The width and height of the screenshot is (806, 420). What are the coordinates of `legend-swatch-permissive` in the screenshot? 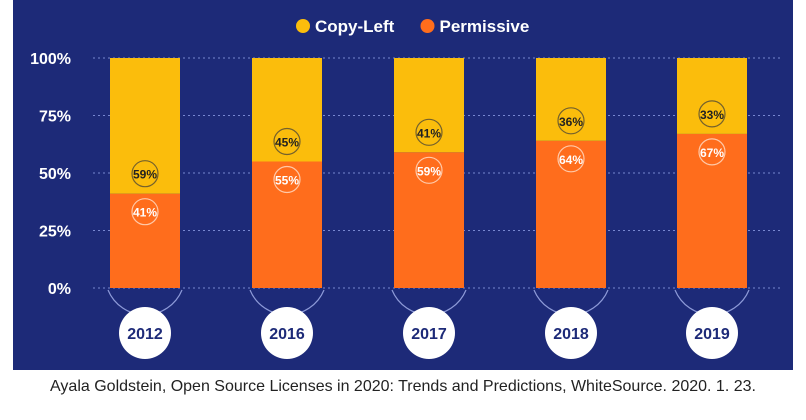 It's located at (427, 26).